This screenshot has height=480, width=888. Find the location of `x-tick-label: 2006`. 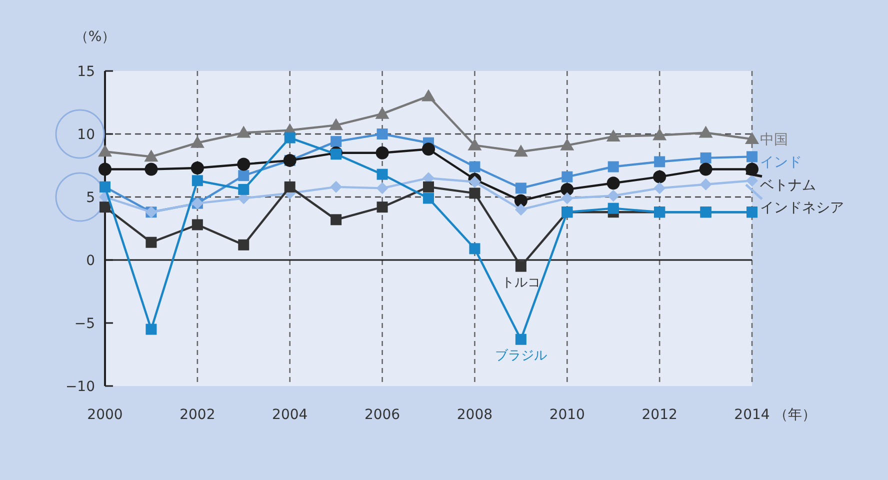

x-tick-label: 2006 is located at coordinates (382, 415).